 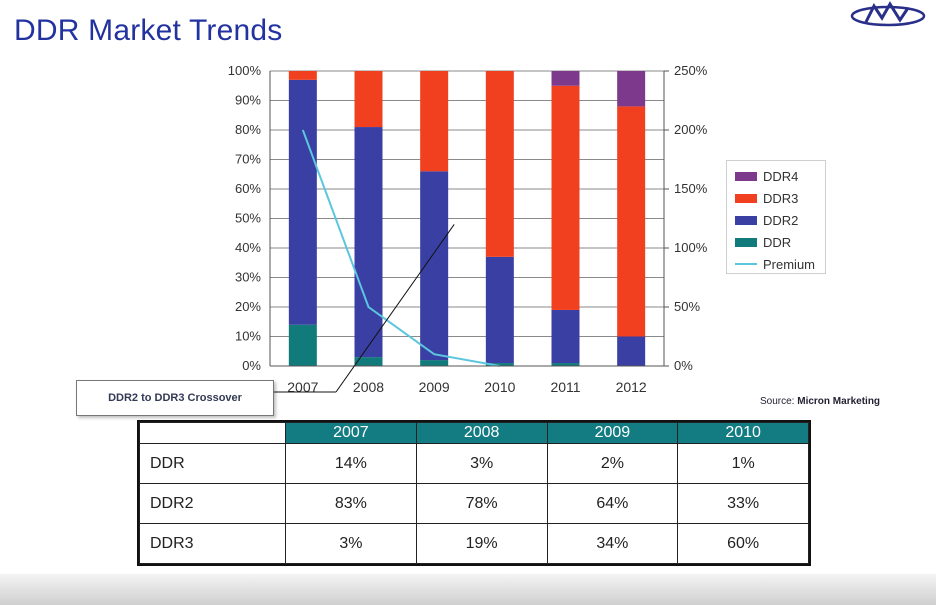 I want to click on table-cell: 83%, so click(x=351, y=503).